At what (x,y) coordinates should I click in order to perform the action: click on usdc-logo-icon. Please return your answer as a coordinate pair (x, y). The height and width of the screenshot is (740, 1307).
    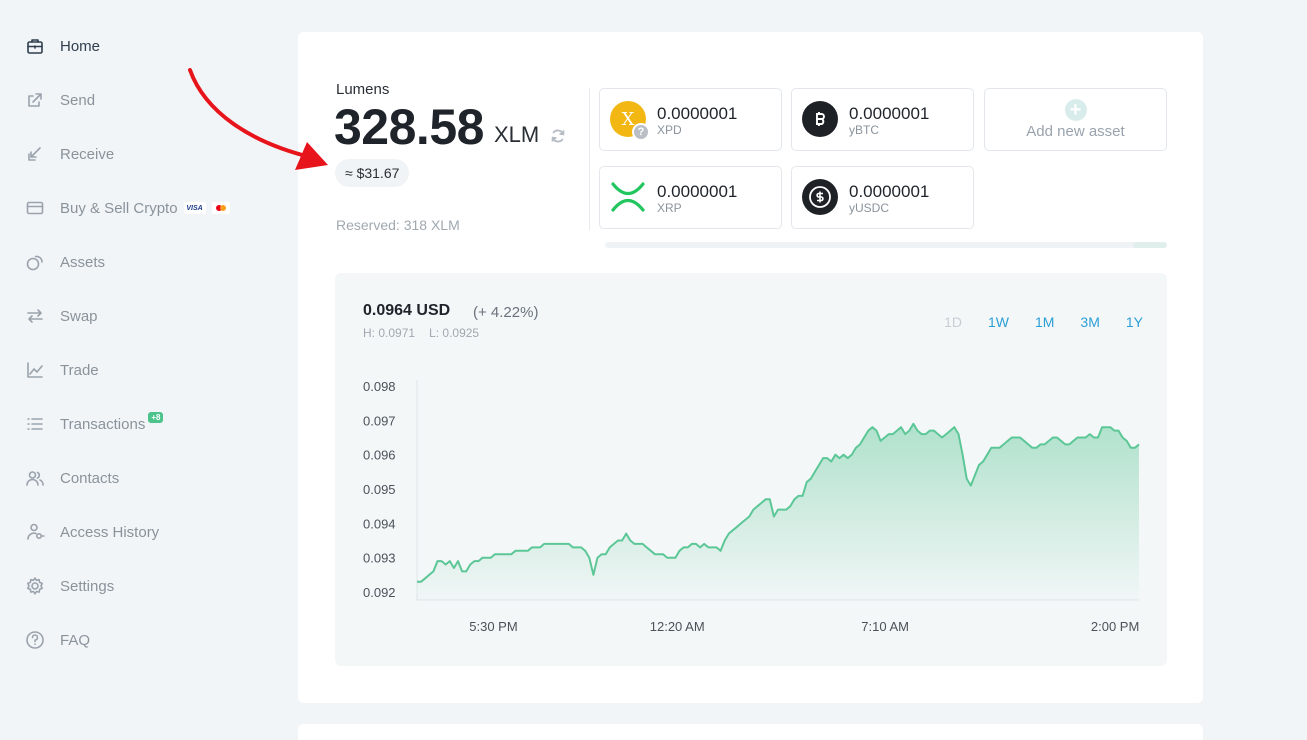
    Looking at the image, I should click on (820, 197).